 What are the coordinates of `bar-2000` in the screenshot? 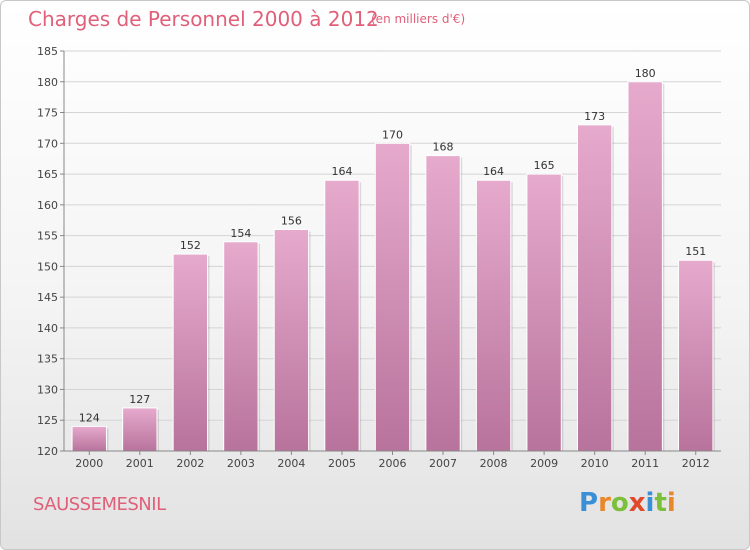 It's located at (89, 438).